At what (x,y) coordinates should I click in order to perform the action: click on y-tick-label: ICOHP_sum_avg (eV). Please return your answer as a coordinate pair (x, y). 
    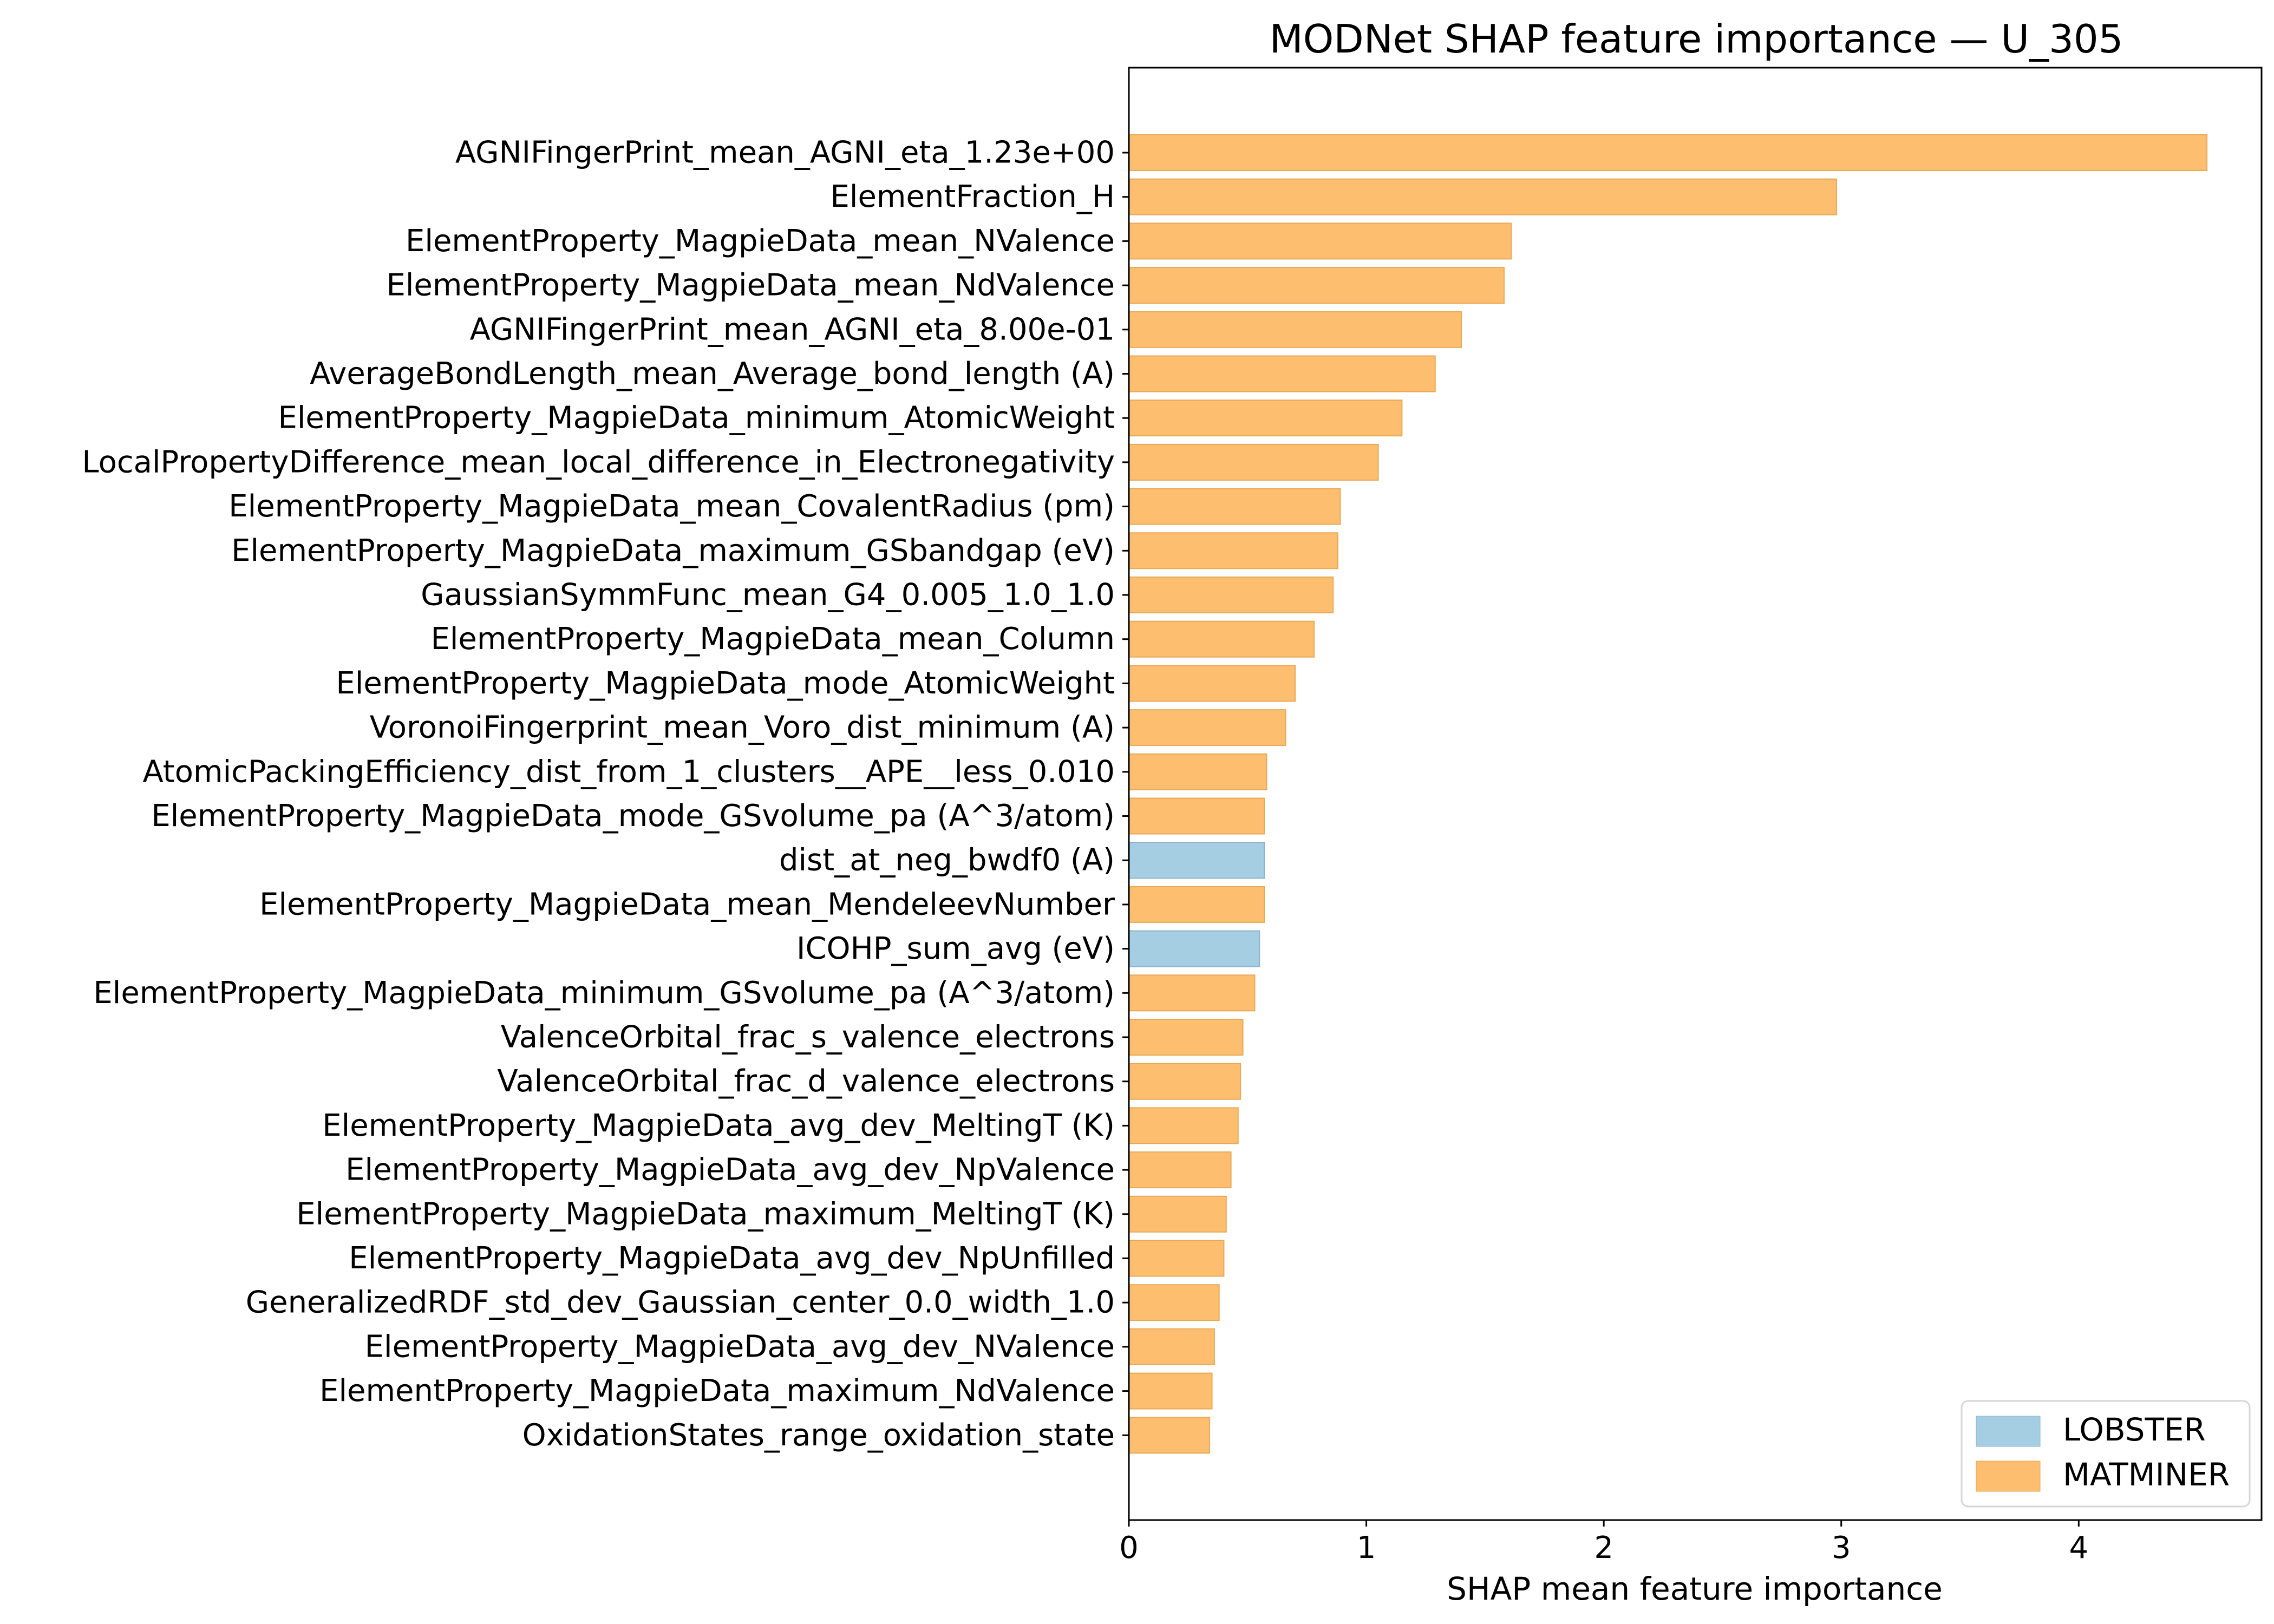
    Looking at the image, I should click on (956, 949).